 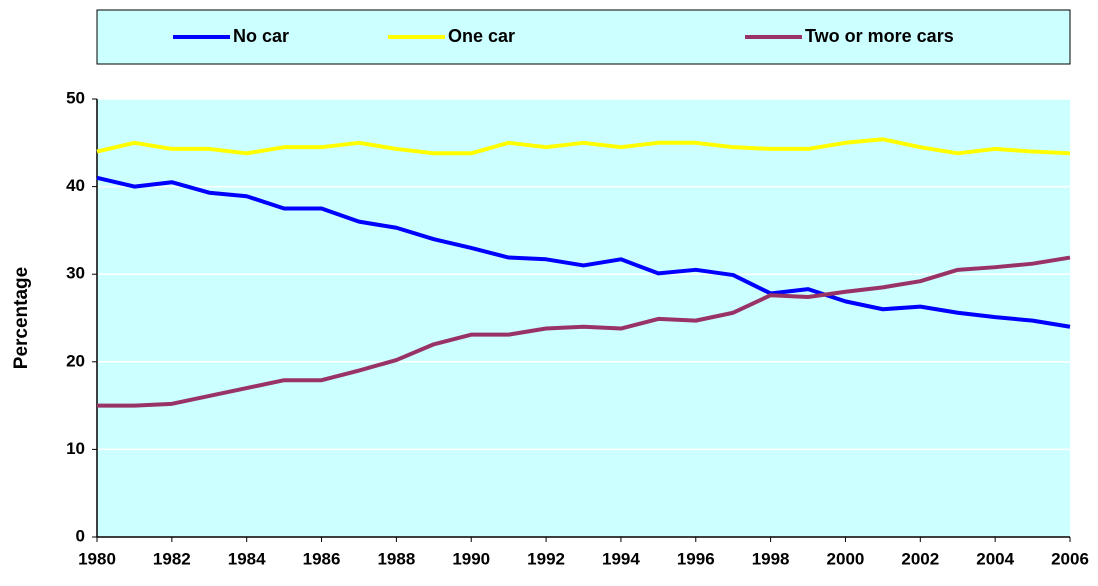 I want to click on y-axis-label: Percentage, so click(x=21, y=318).